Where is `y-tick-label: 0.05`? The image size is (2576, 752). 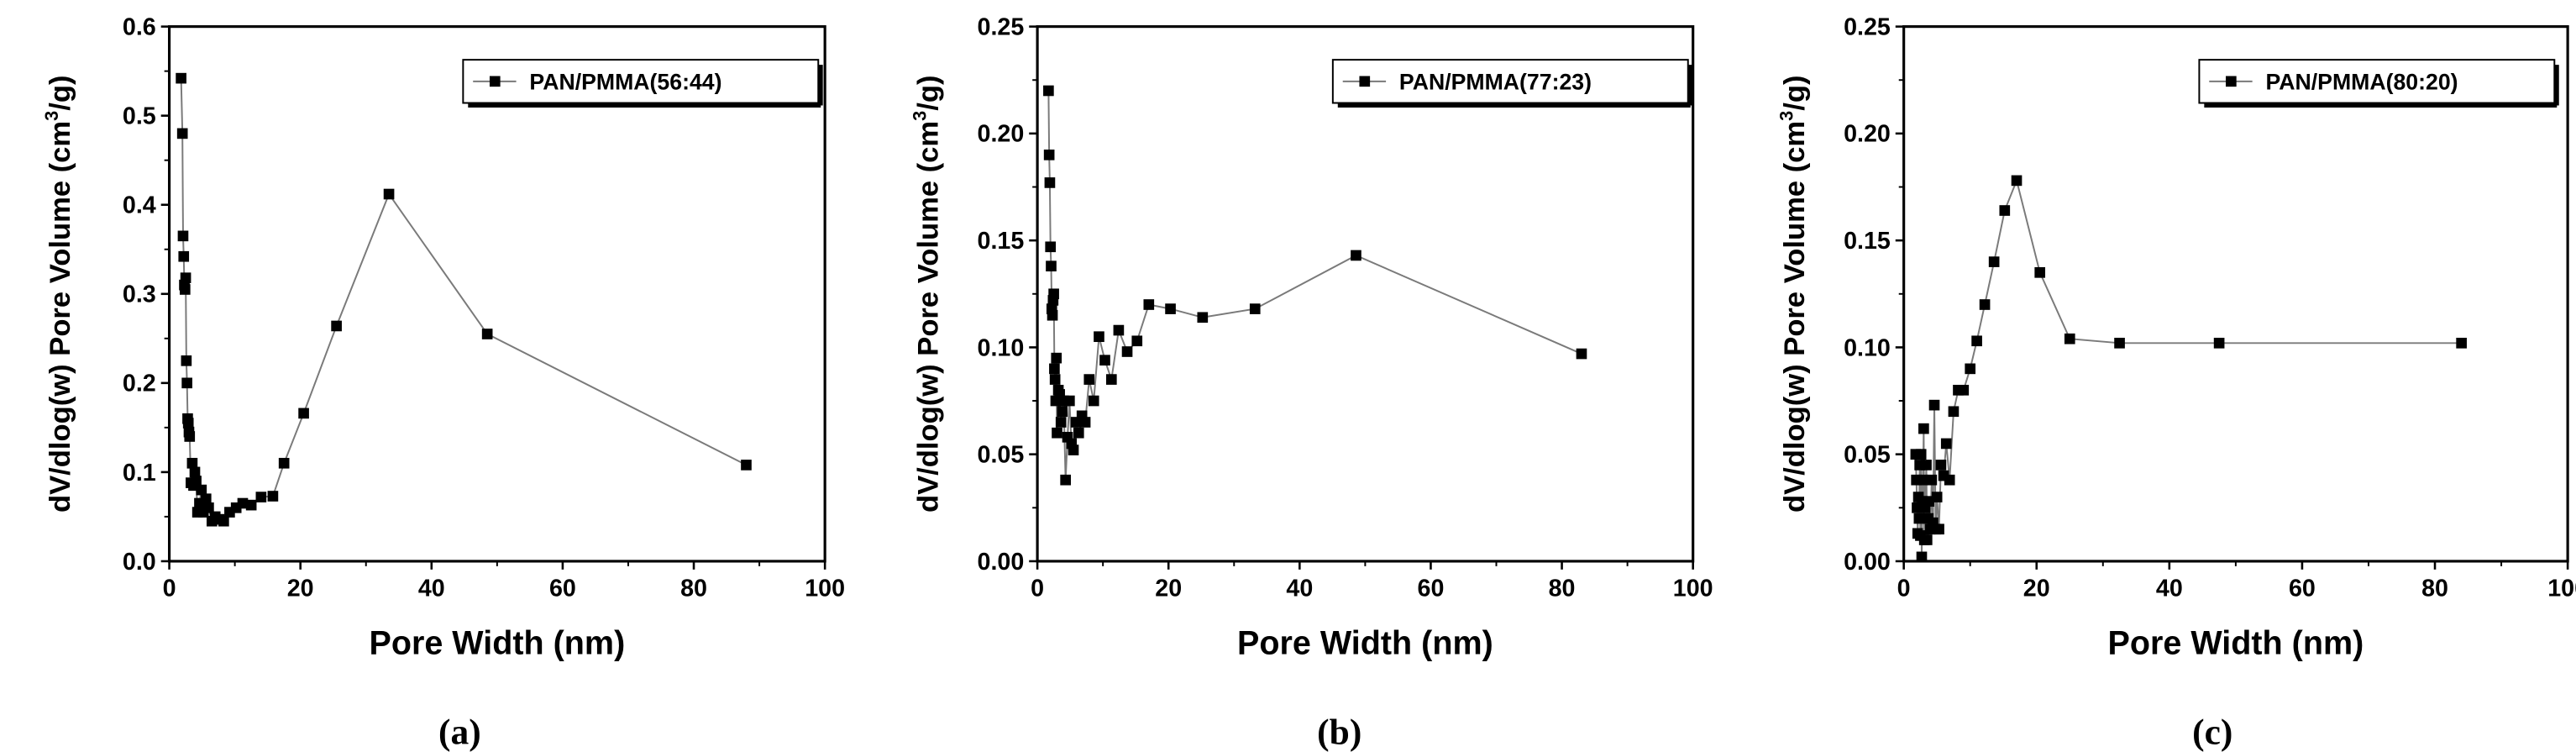 y-tick-label: 0.05 is located at coordinates (1001, 455).